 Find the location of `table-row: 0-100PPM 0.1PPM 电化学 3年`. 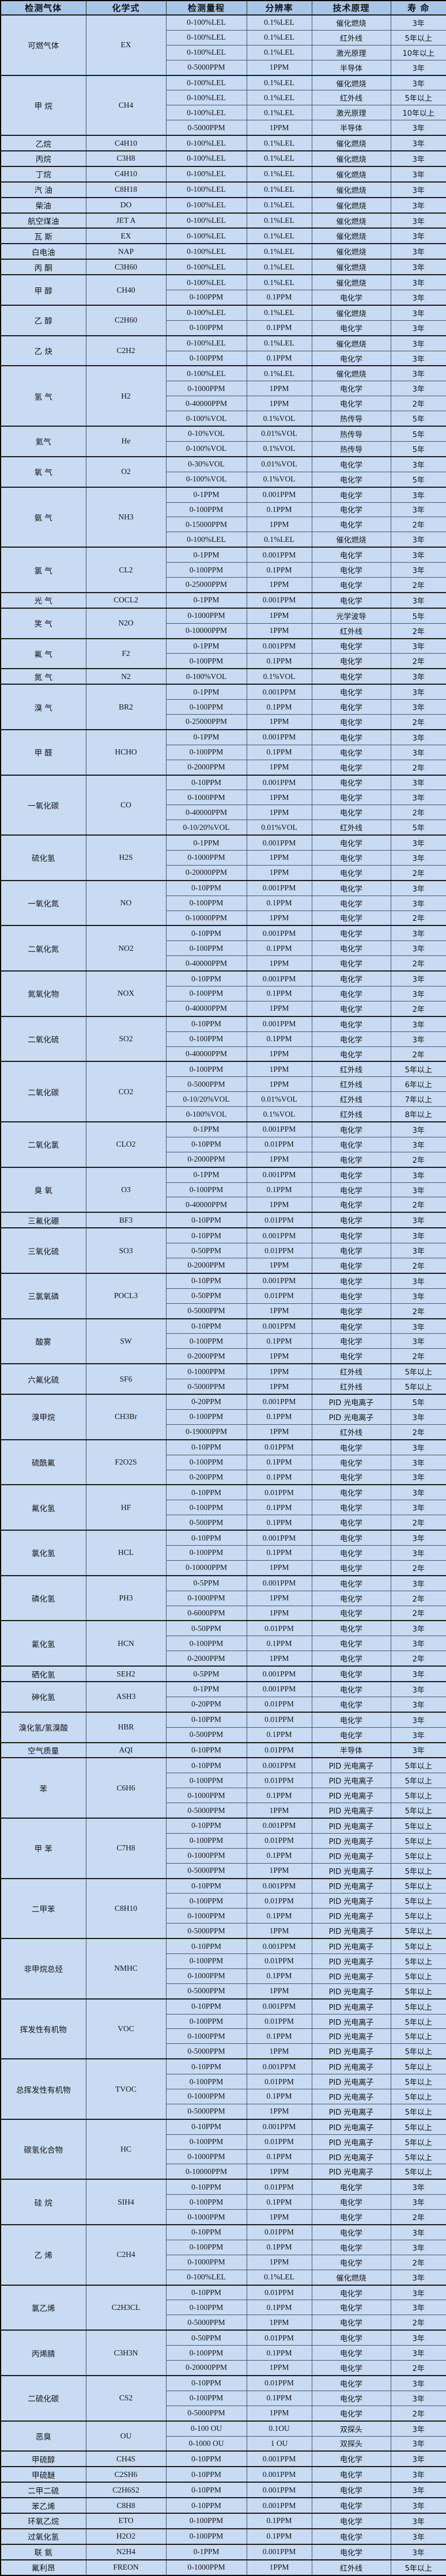

table-row: 0-100PPM 0.1PPM 电化学 3年 is located at coordinates (223, 510).